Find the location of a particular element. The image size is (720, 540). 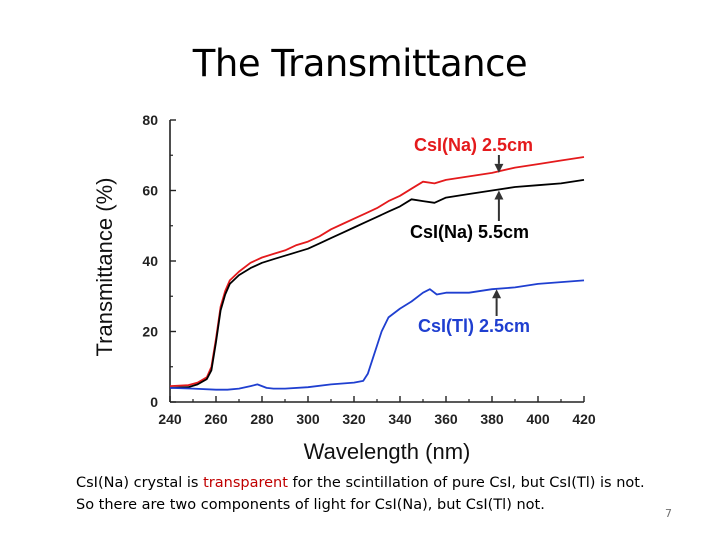

y-tick-label: 40 is located at coordinates (150, 261).